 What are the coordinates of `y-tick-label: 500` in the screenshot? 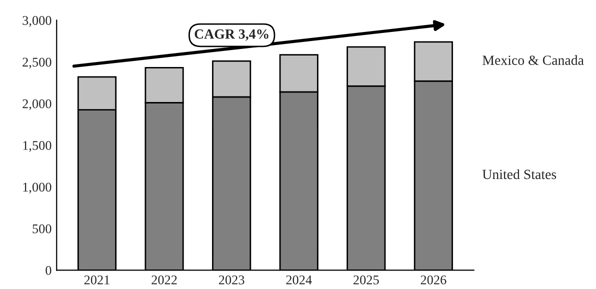 It's located at (42, 229).